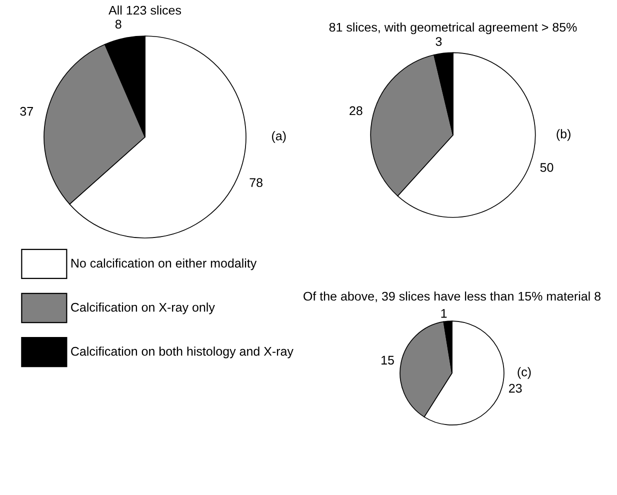 The height and width of the screenshot is (495, 617). I want to click on text: (b), so click(563, 135).